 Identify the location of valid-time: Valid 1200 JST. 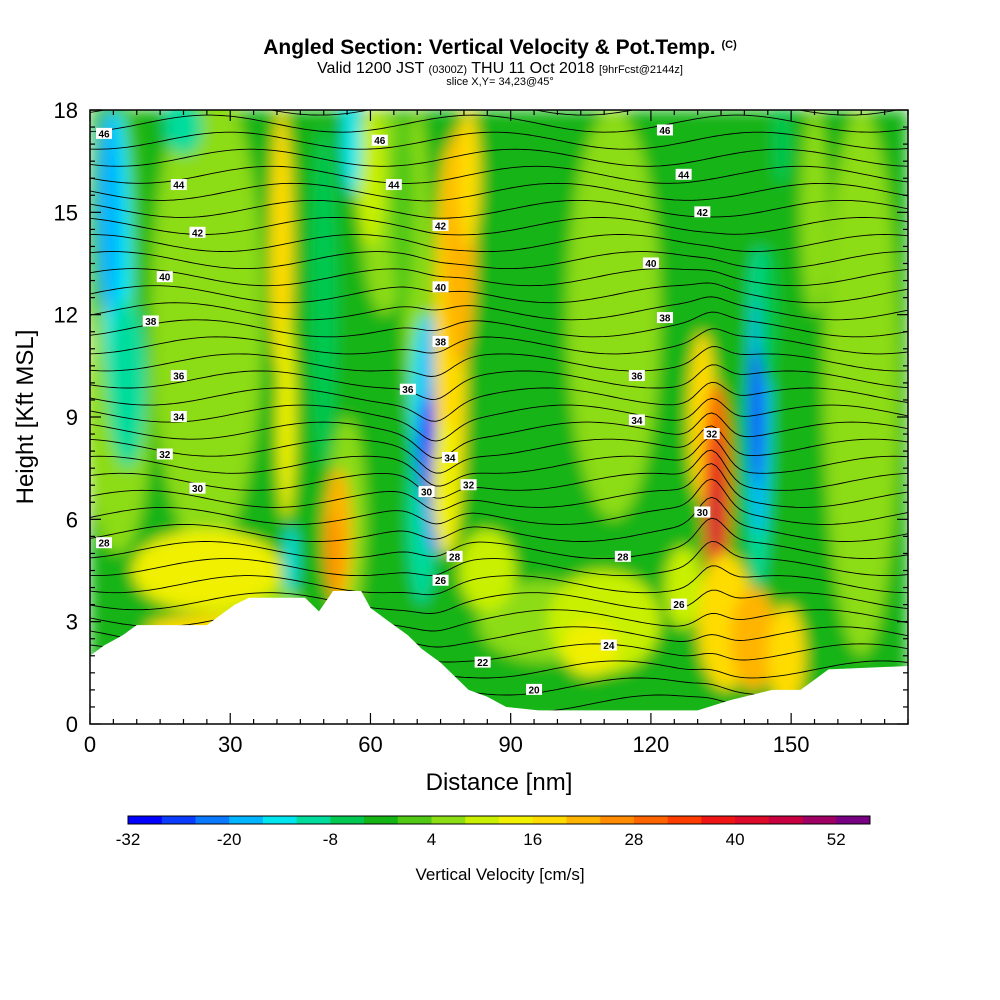
(371, 68).